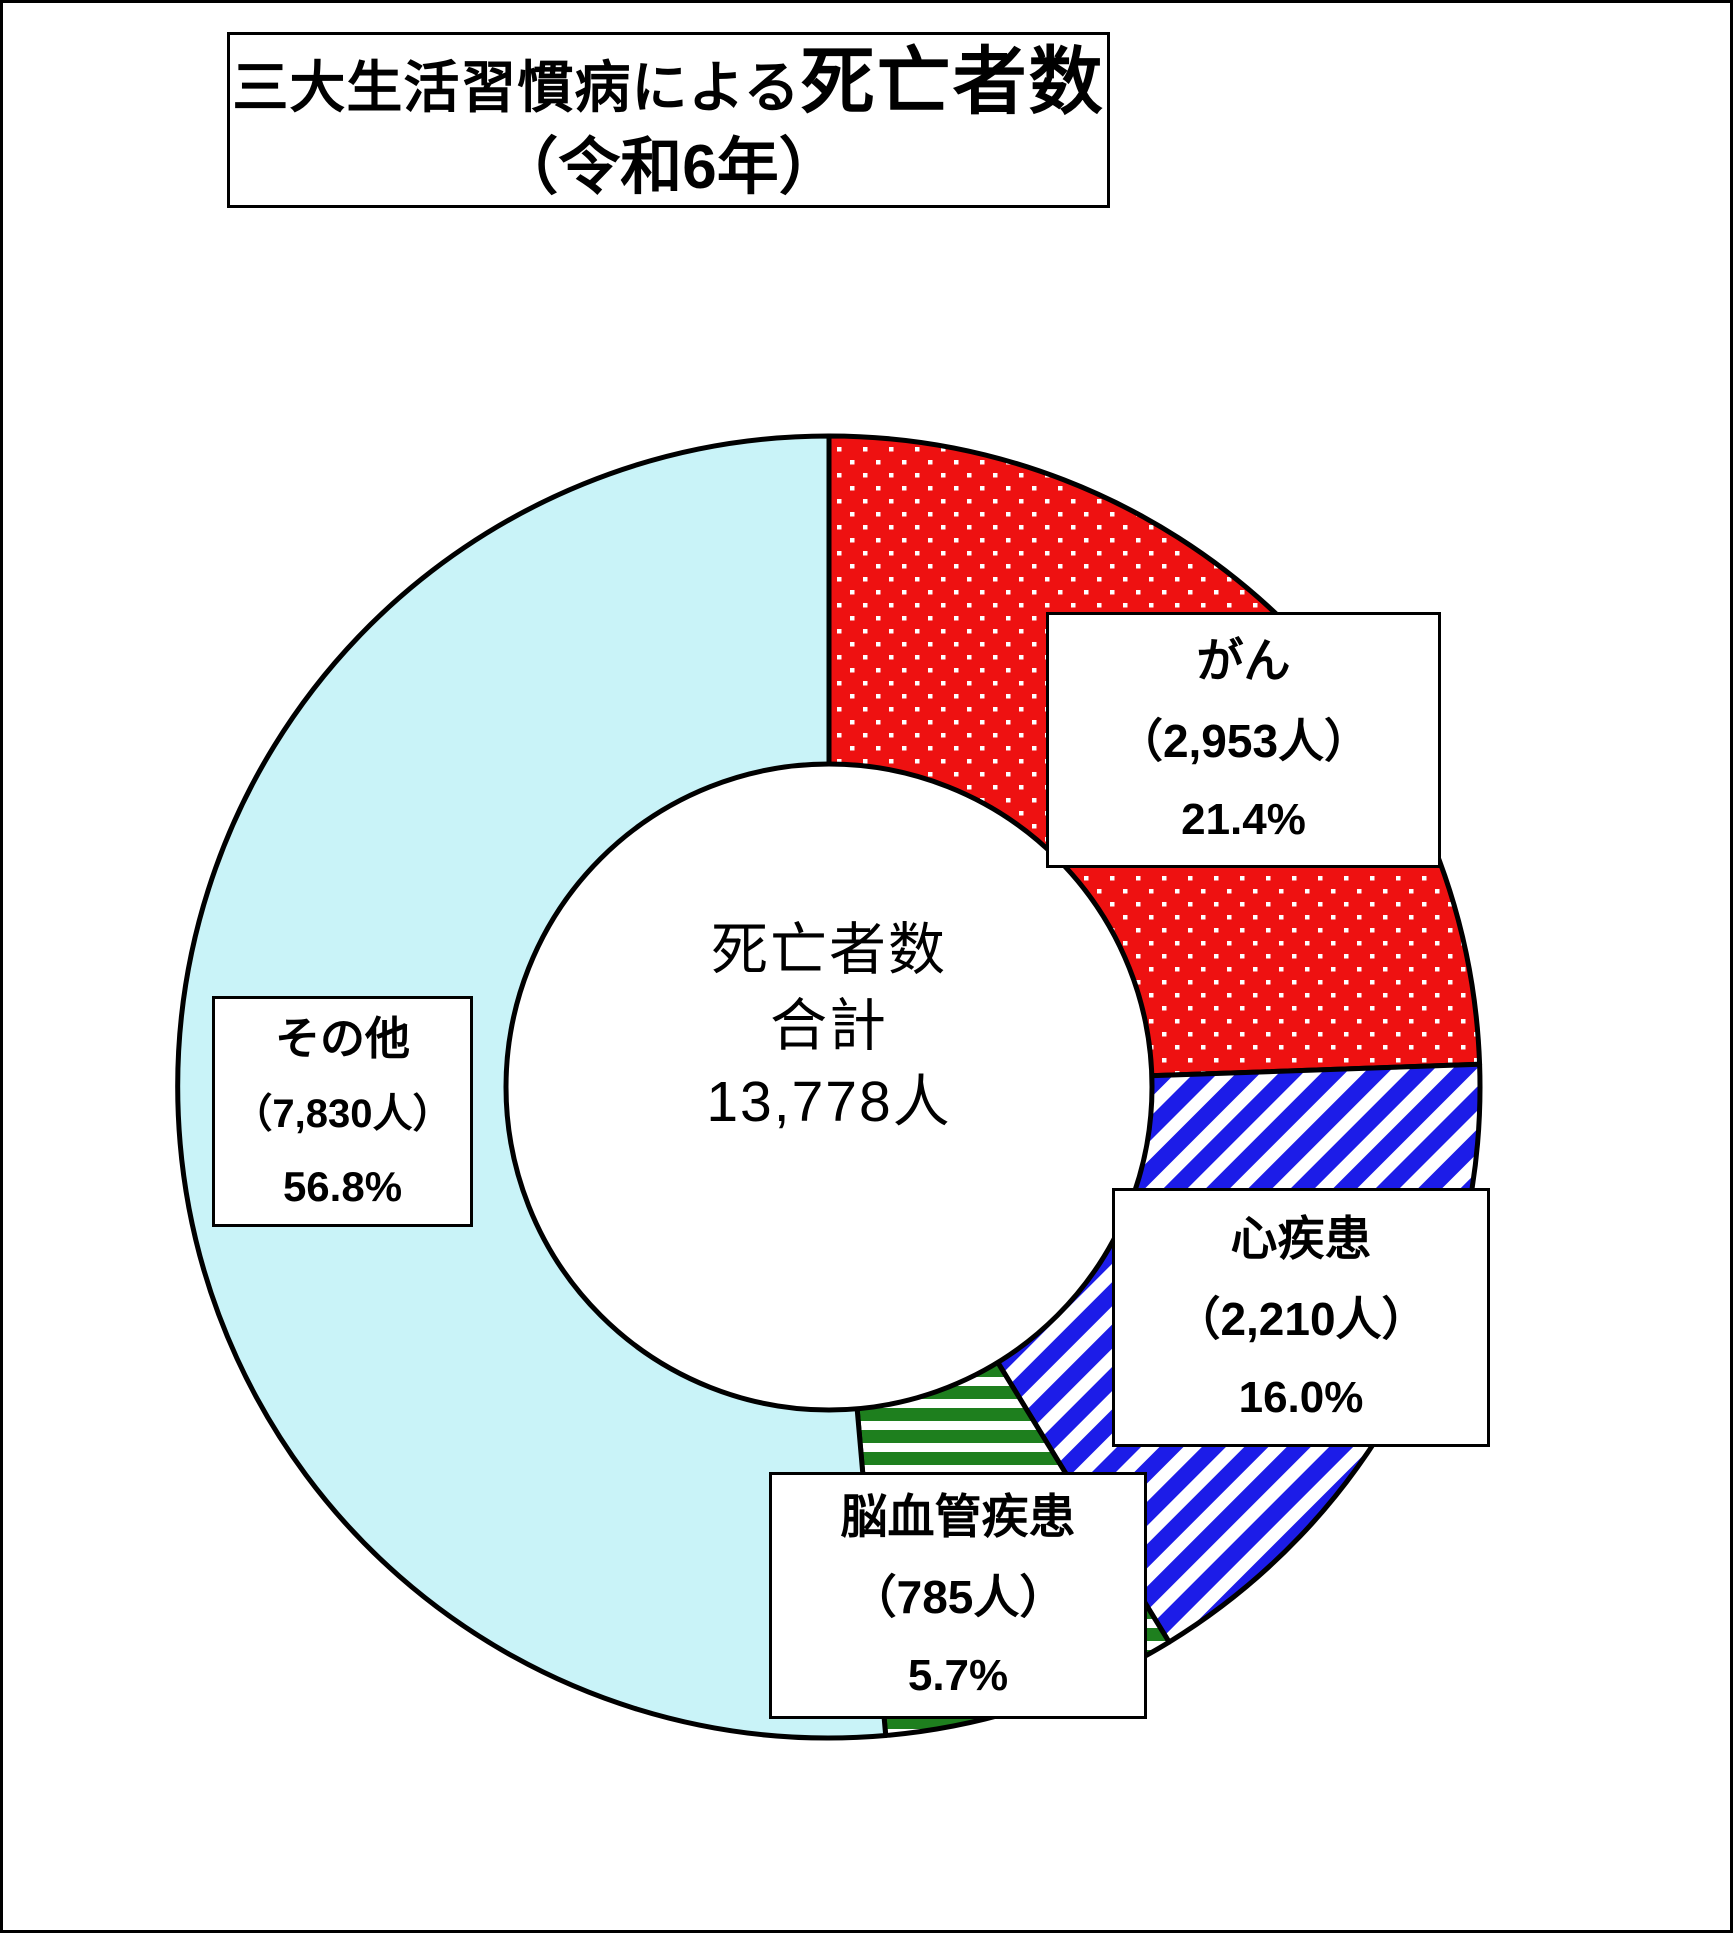  What do you see at coordinates (516, 87) in the screenshot?
I see `title-prefix: 三大生活習慣病による` at bounding box center [516, 87].